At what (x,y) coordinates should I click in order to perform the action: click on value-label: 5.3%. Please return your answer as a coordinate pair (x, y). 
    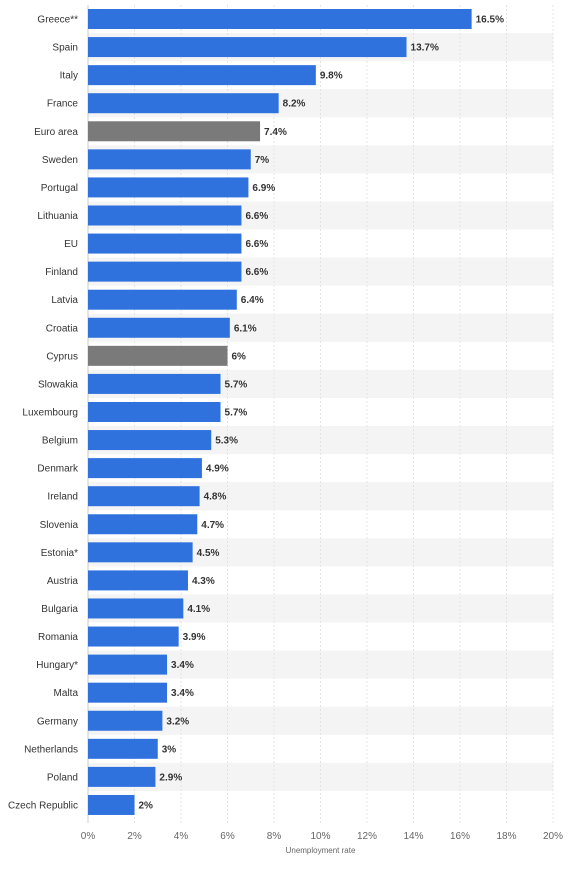
    Looking at the image, I should click on (226, 441).